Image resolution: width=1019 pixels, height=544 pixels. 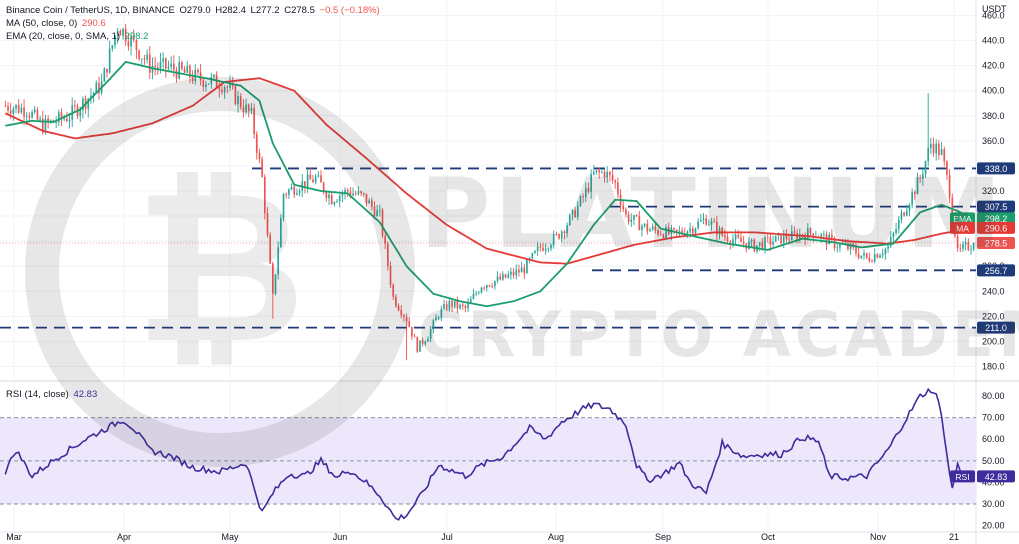 I want to click on symbol-title: Binance Coin / TetherUS, 1D, BINANCE, so click(x=90, y=10).